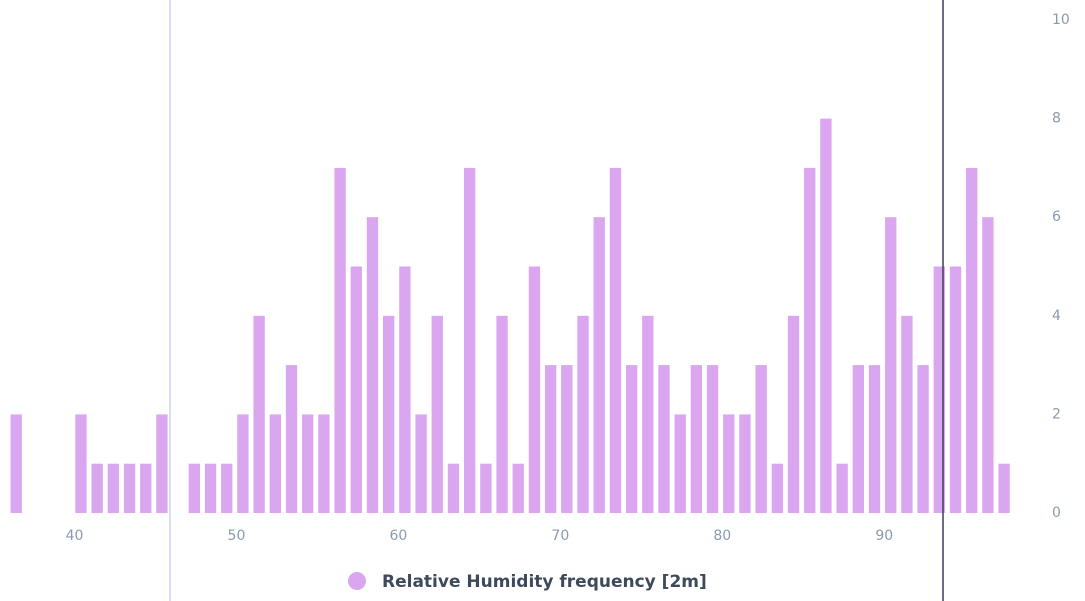 Image resolution: width=1085 pixels, height=601 pixels. I want to click on legend: Relative Humidity frequency [2m], so click(527, 582).